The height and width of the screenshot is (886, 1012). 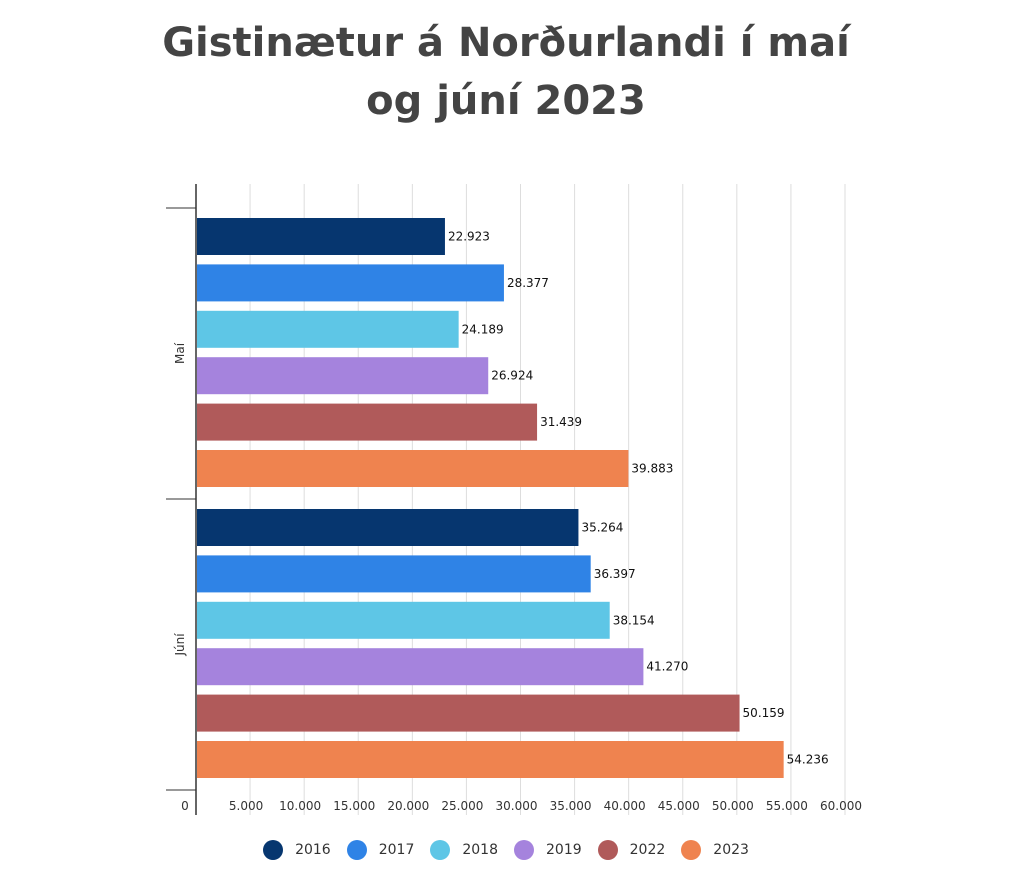 I want to click on x-tick-label: 0, so click(x=185, y=806).